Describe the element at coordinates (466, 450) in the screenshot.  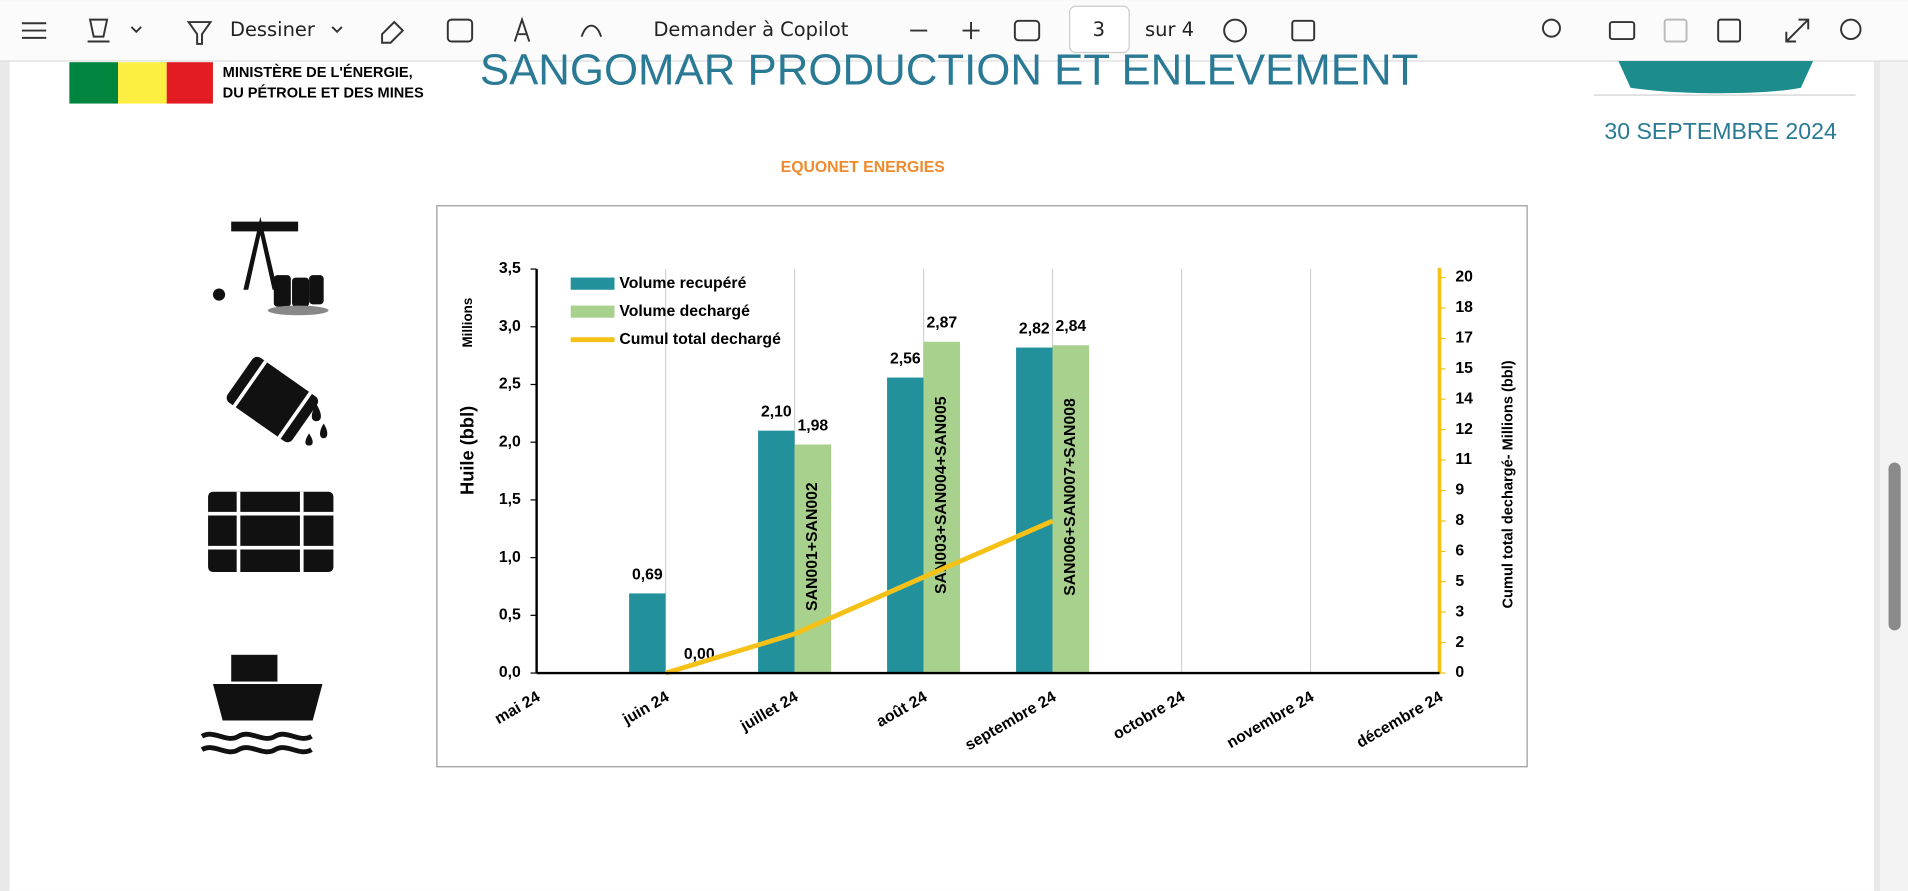
I see `y-axis-label: Huile (bbl)` at that location.